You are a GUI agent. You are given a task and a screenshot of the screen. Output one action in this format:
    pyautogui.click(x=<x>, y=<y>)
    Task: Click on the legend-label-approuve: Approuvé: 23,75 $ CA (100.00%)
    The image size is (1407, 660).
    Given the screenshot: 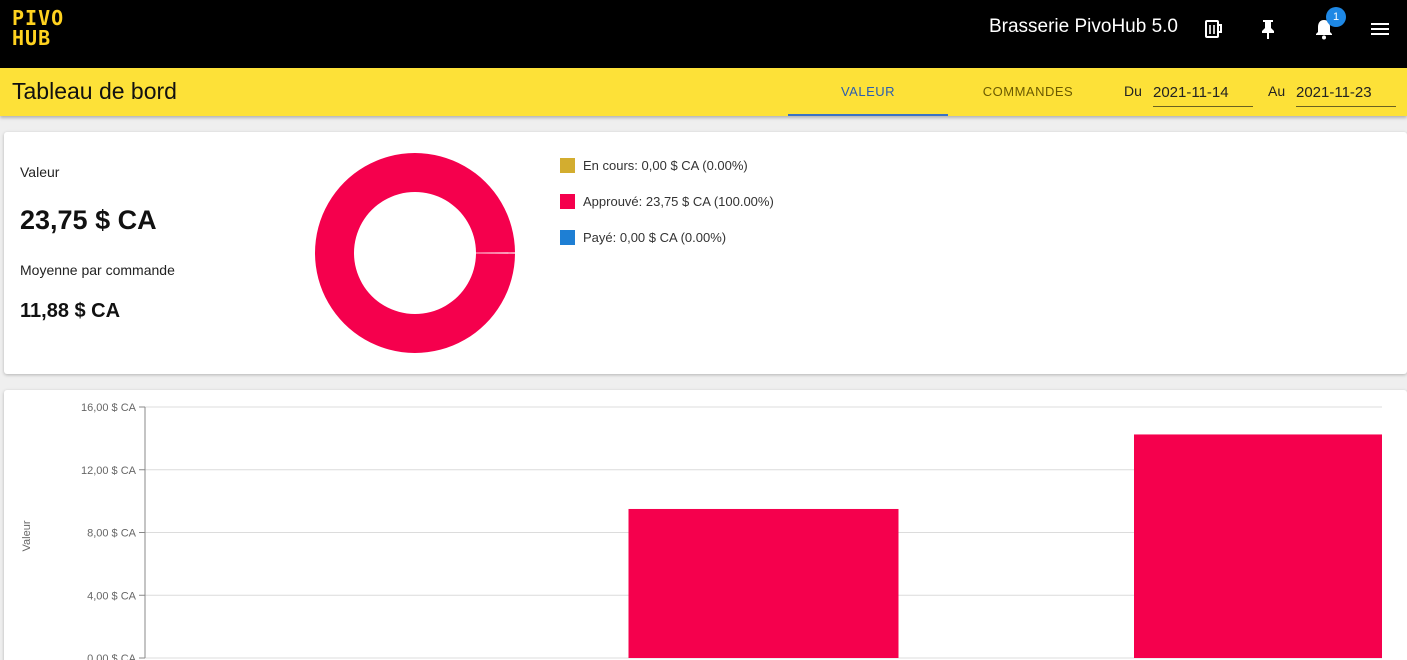 What is the action you would take?
    pyautogui.click(x=678, y=201)
    